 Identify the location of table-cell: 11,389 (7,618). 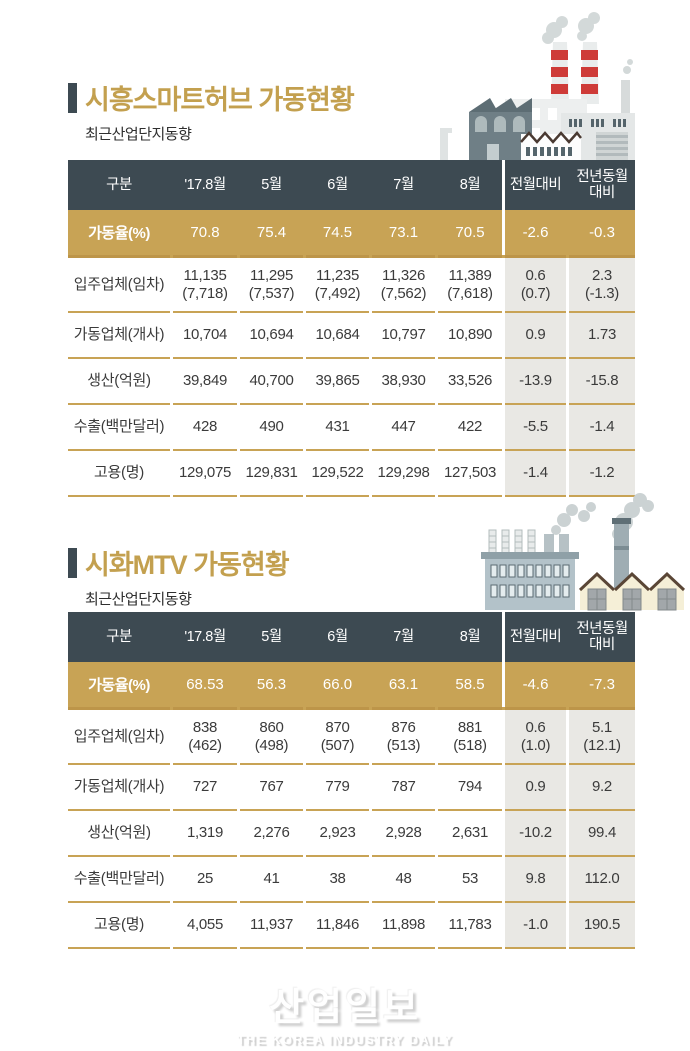
(470, 285).